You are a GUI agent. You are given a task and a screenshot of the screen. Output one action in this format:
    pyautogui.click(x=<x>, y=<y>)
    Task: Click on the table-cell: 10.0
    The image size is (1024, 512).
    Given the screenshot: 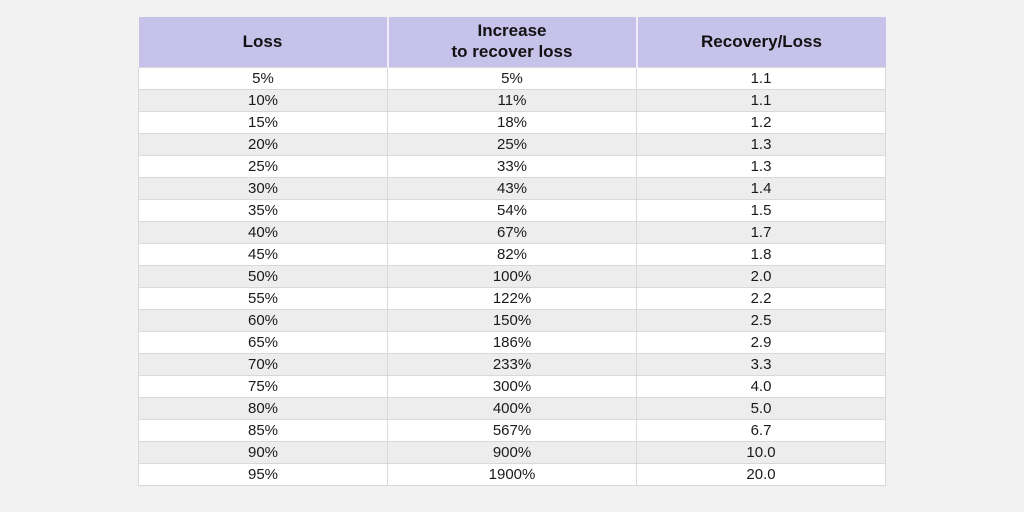 What is the action you would take?
    pyautogui.click(x=761, y=452)
    